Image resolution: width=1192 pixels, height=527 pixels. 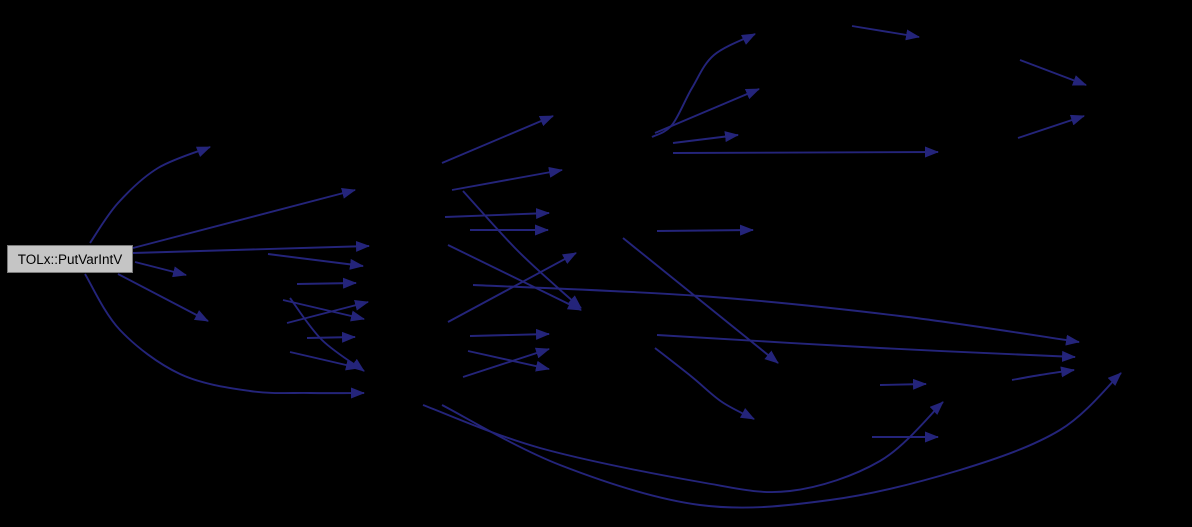 I want to click on node-label: TOLx::PutVarIntV, so click(x=70, y=259).